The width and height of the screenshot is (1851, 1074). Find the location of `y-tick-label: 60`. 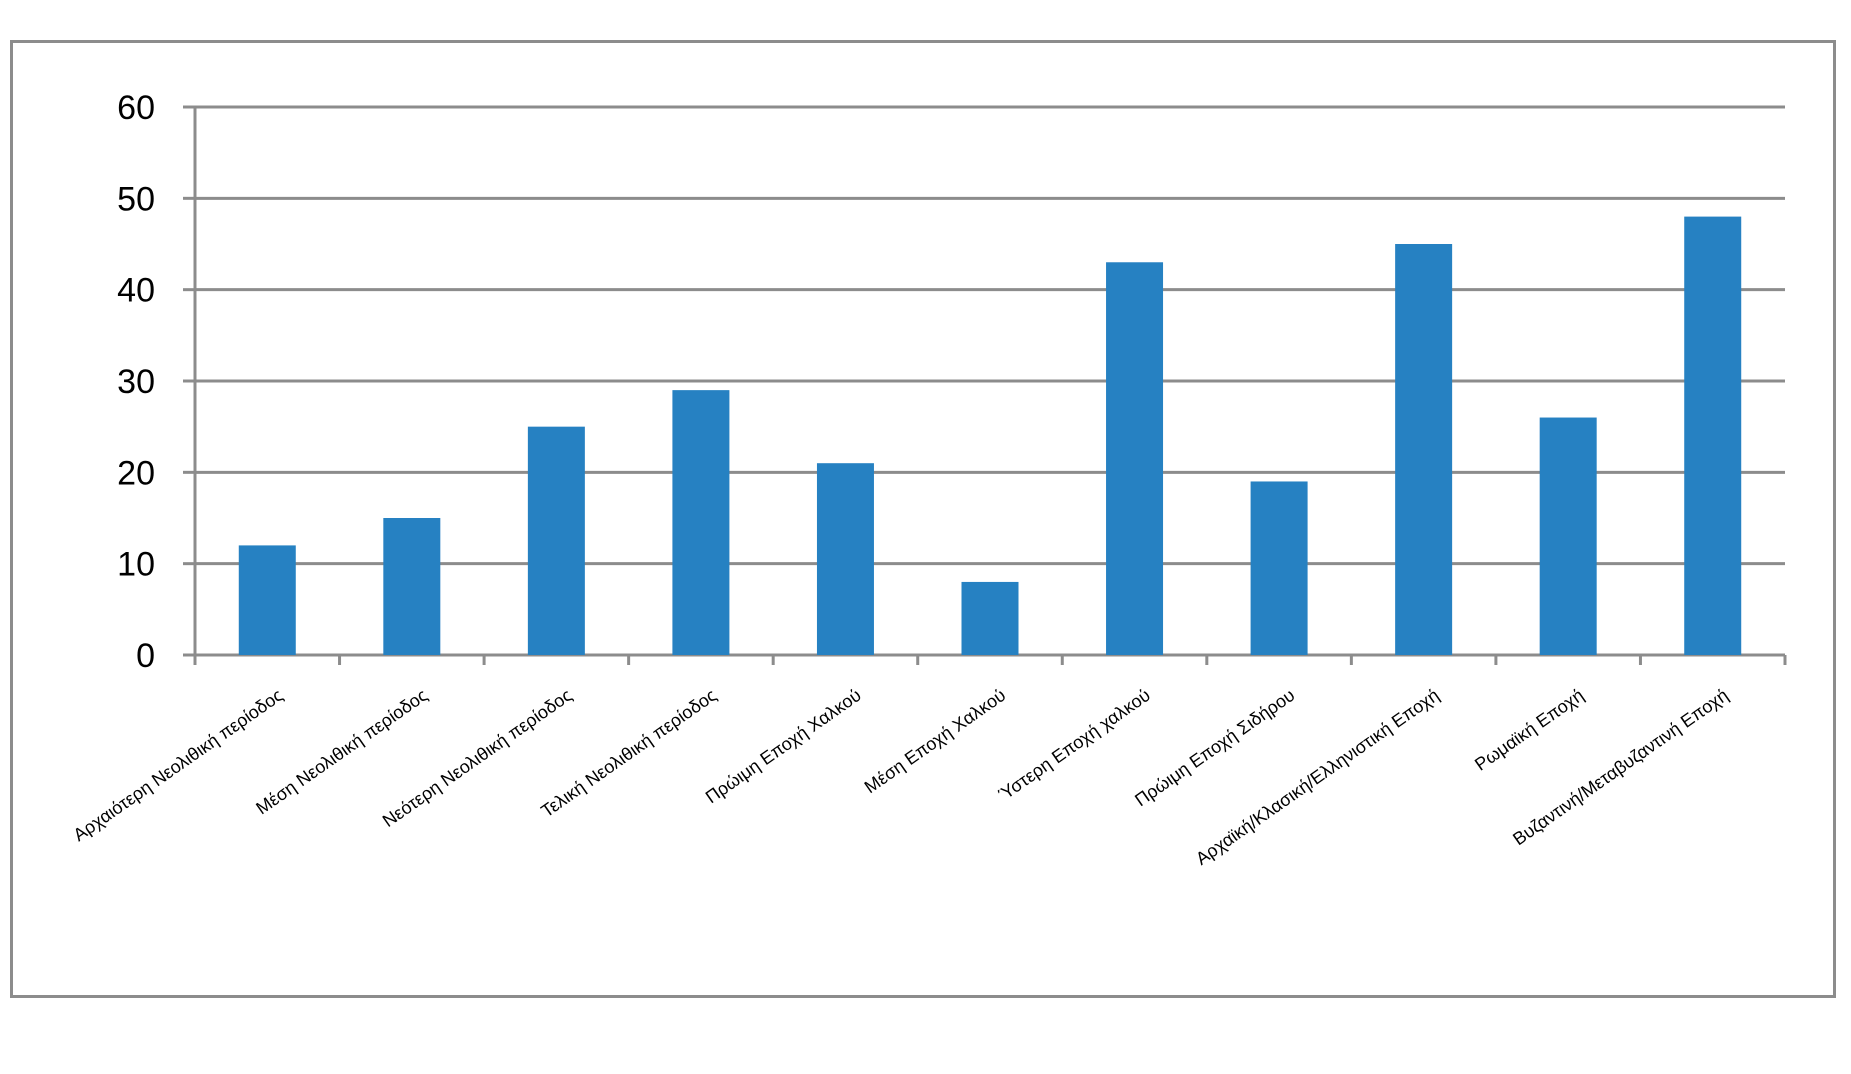

y-tick-label: 60 is located at coordinates (136, 108).